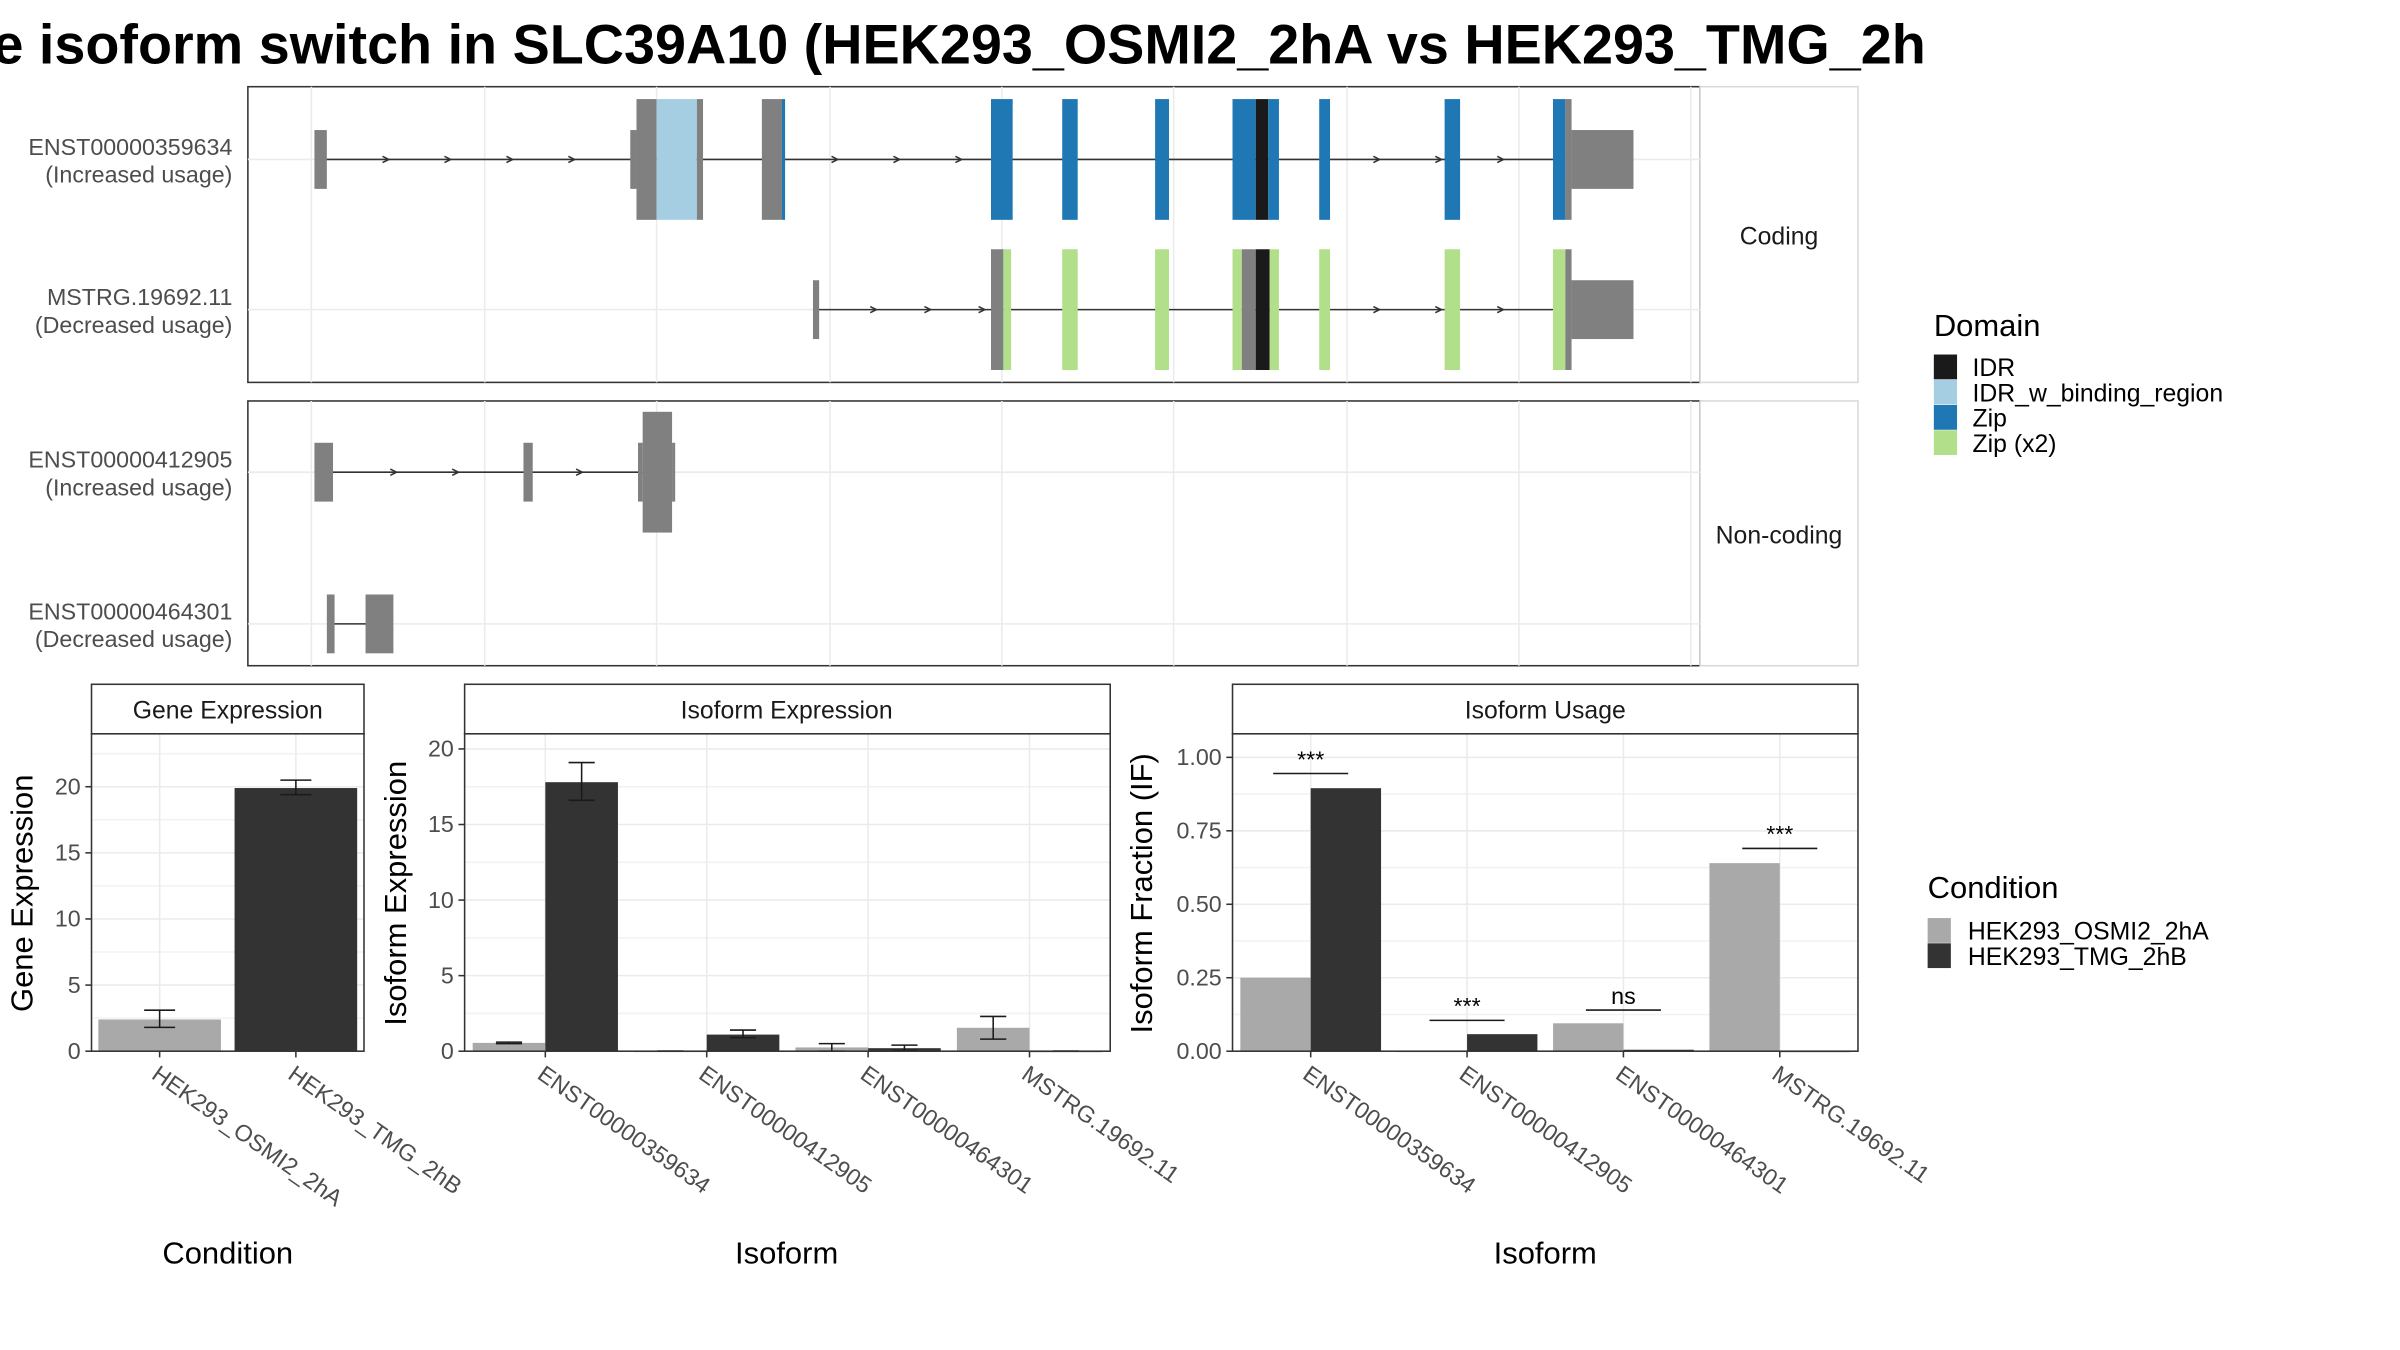  What do you see at coordinates (1779, 834) in the screenshot?
I see `significance-label: ***` at bounding box center [1779, 834].